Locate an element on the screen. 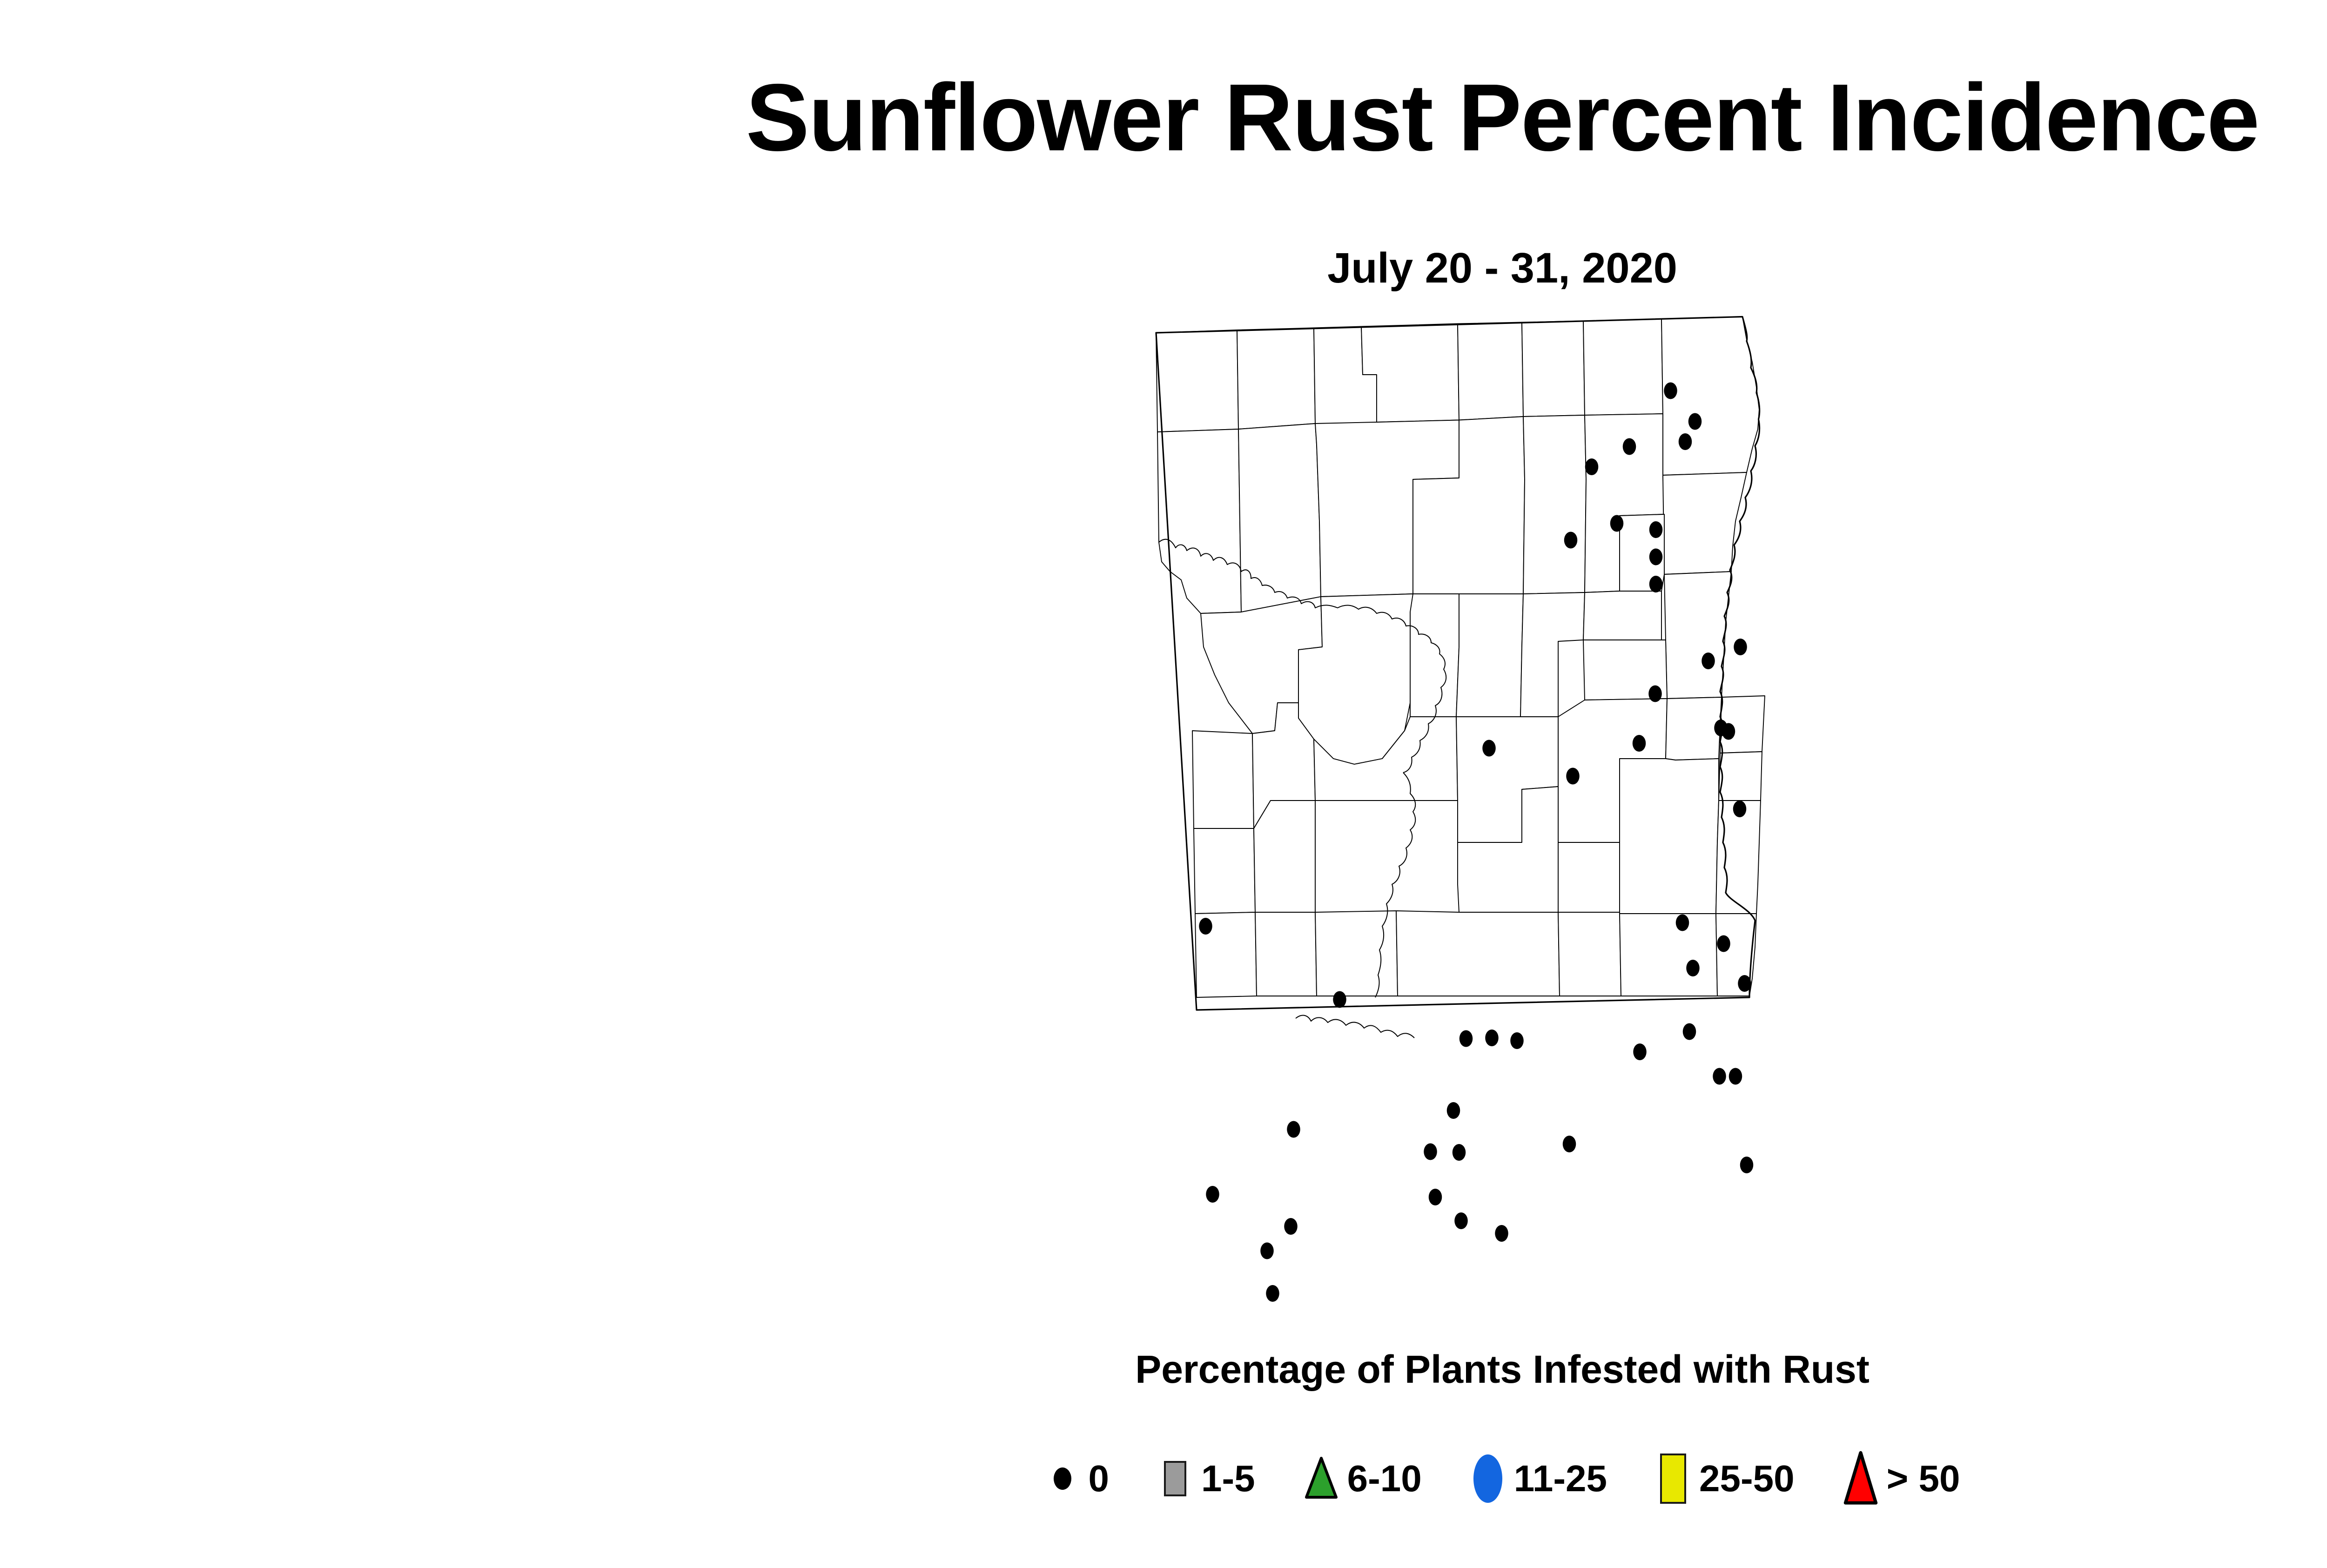 The height and width of the screenshot is (1568, 2327). county-stark is located at coordinates (1284, 856).